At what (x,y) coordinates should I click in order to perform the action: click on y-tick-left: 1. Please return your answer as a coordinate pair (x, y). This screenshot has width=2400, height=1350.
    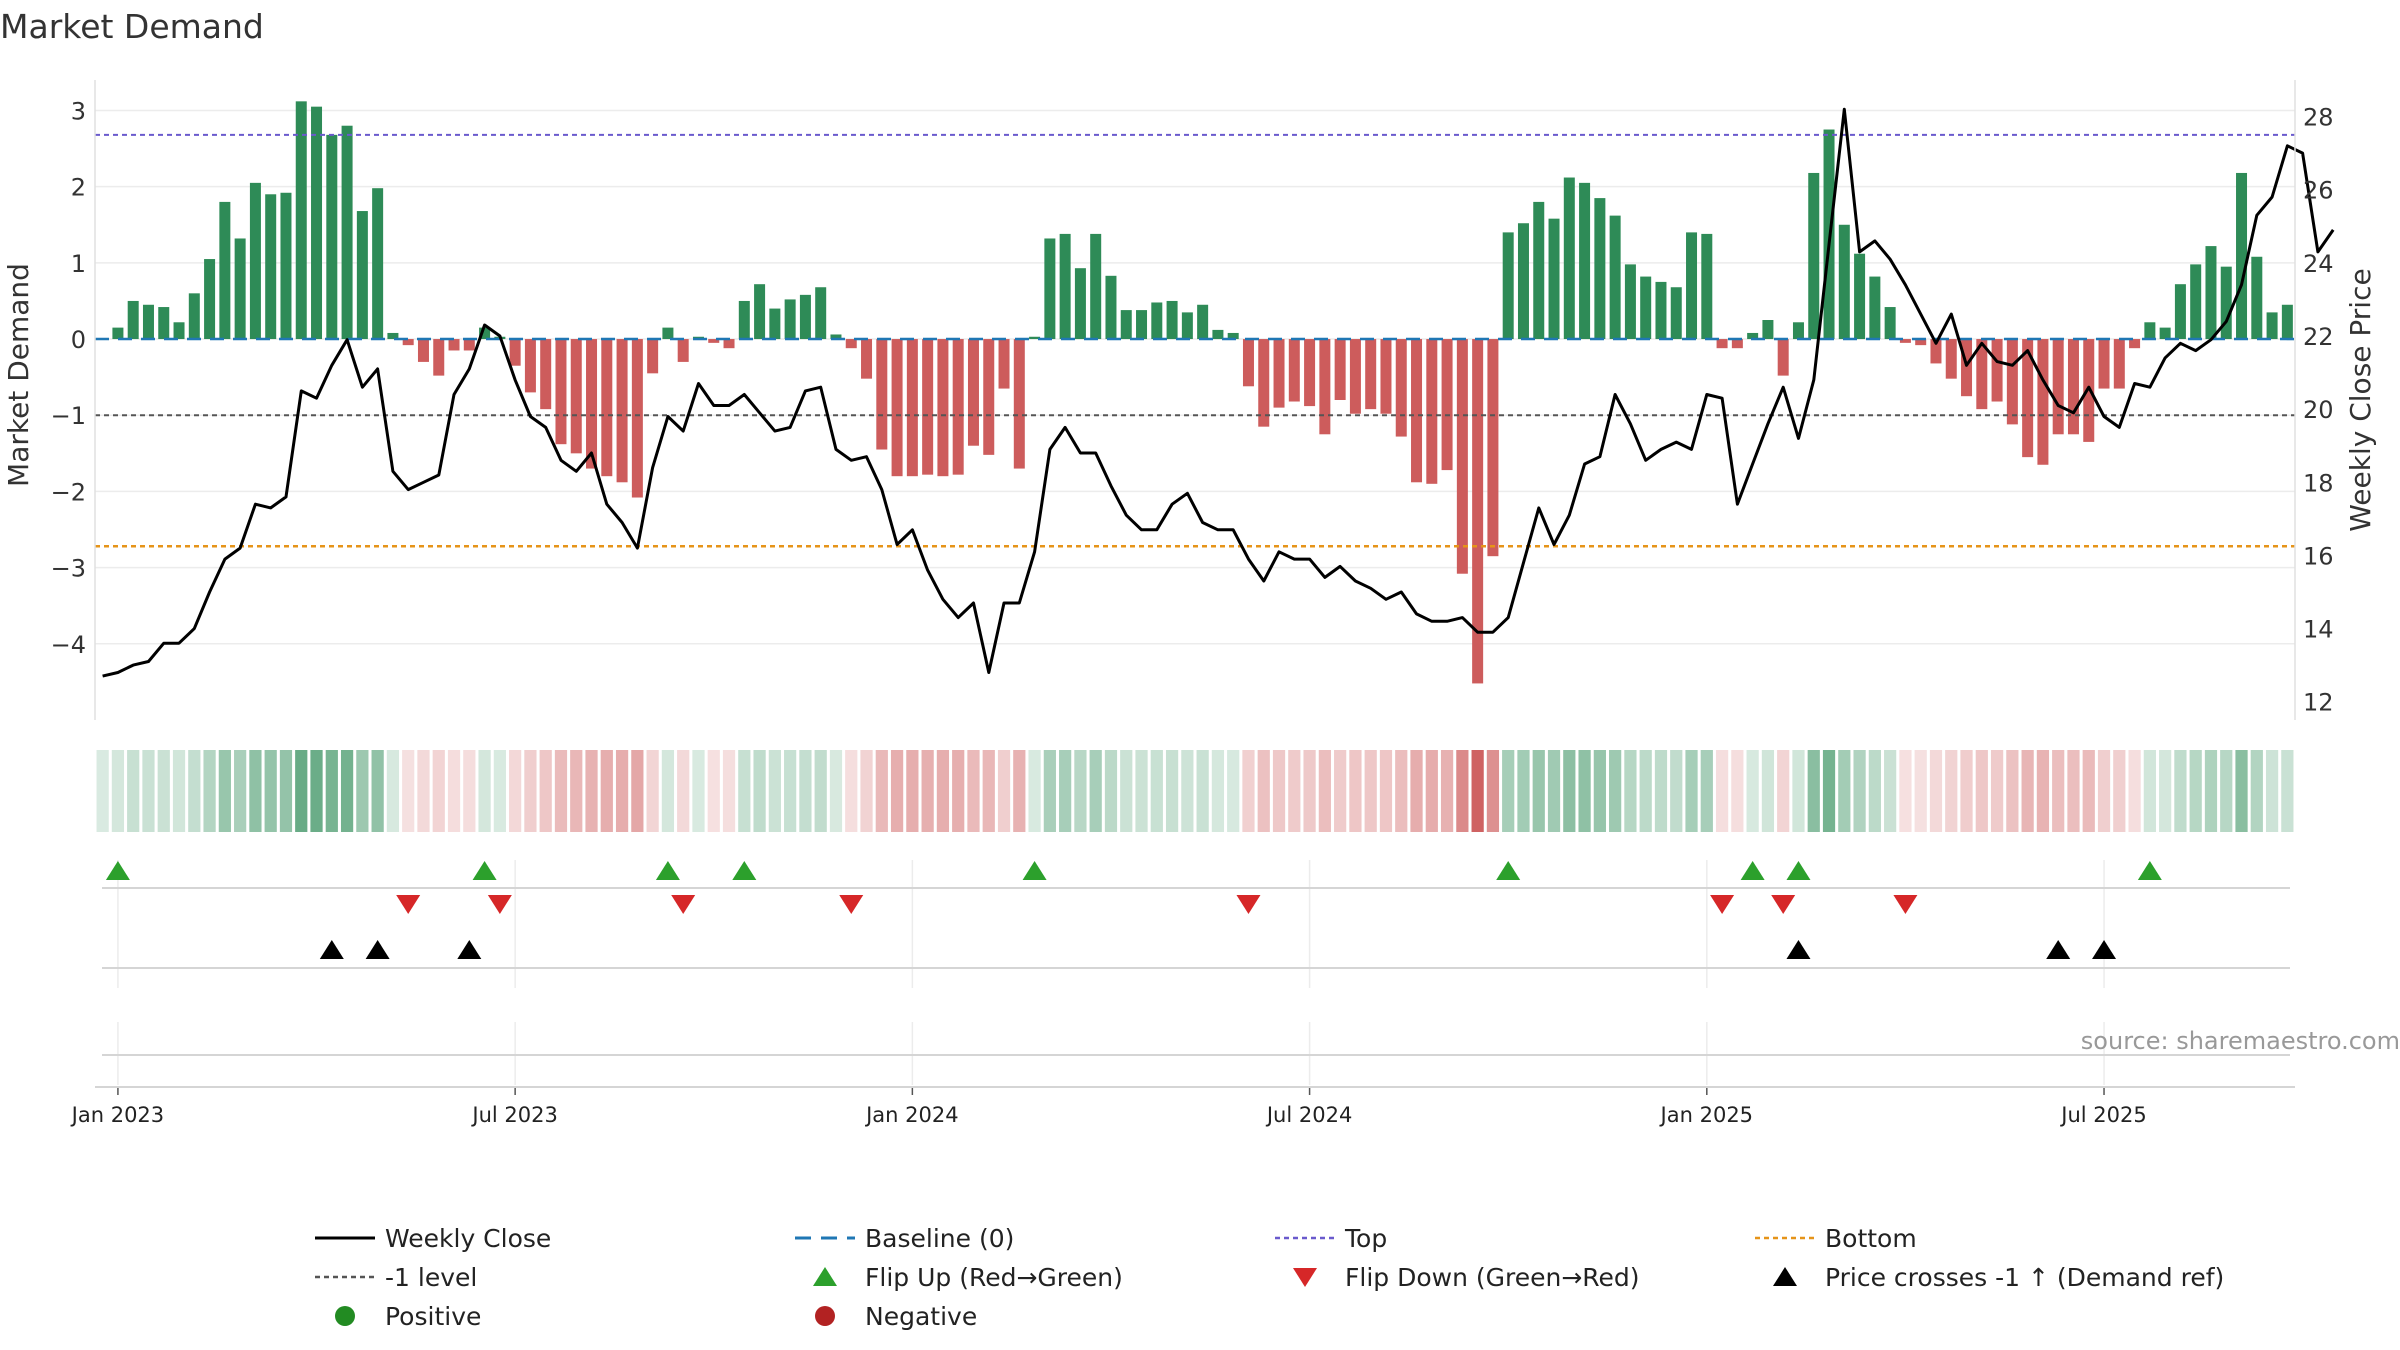
    Looking at the image, I should click on (78, 264).